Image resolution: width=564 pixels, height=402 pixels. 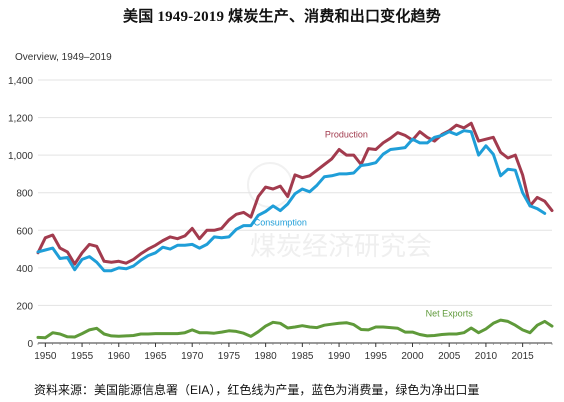 I want to click on x-tick-label: 1955, so click(x=82, y=356).